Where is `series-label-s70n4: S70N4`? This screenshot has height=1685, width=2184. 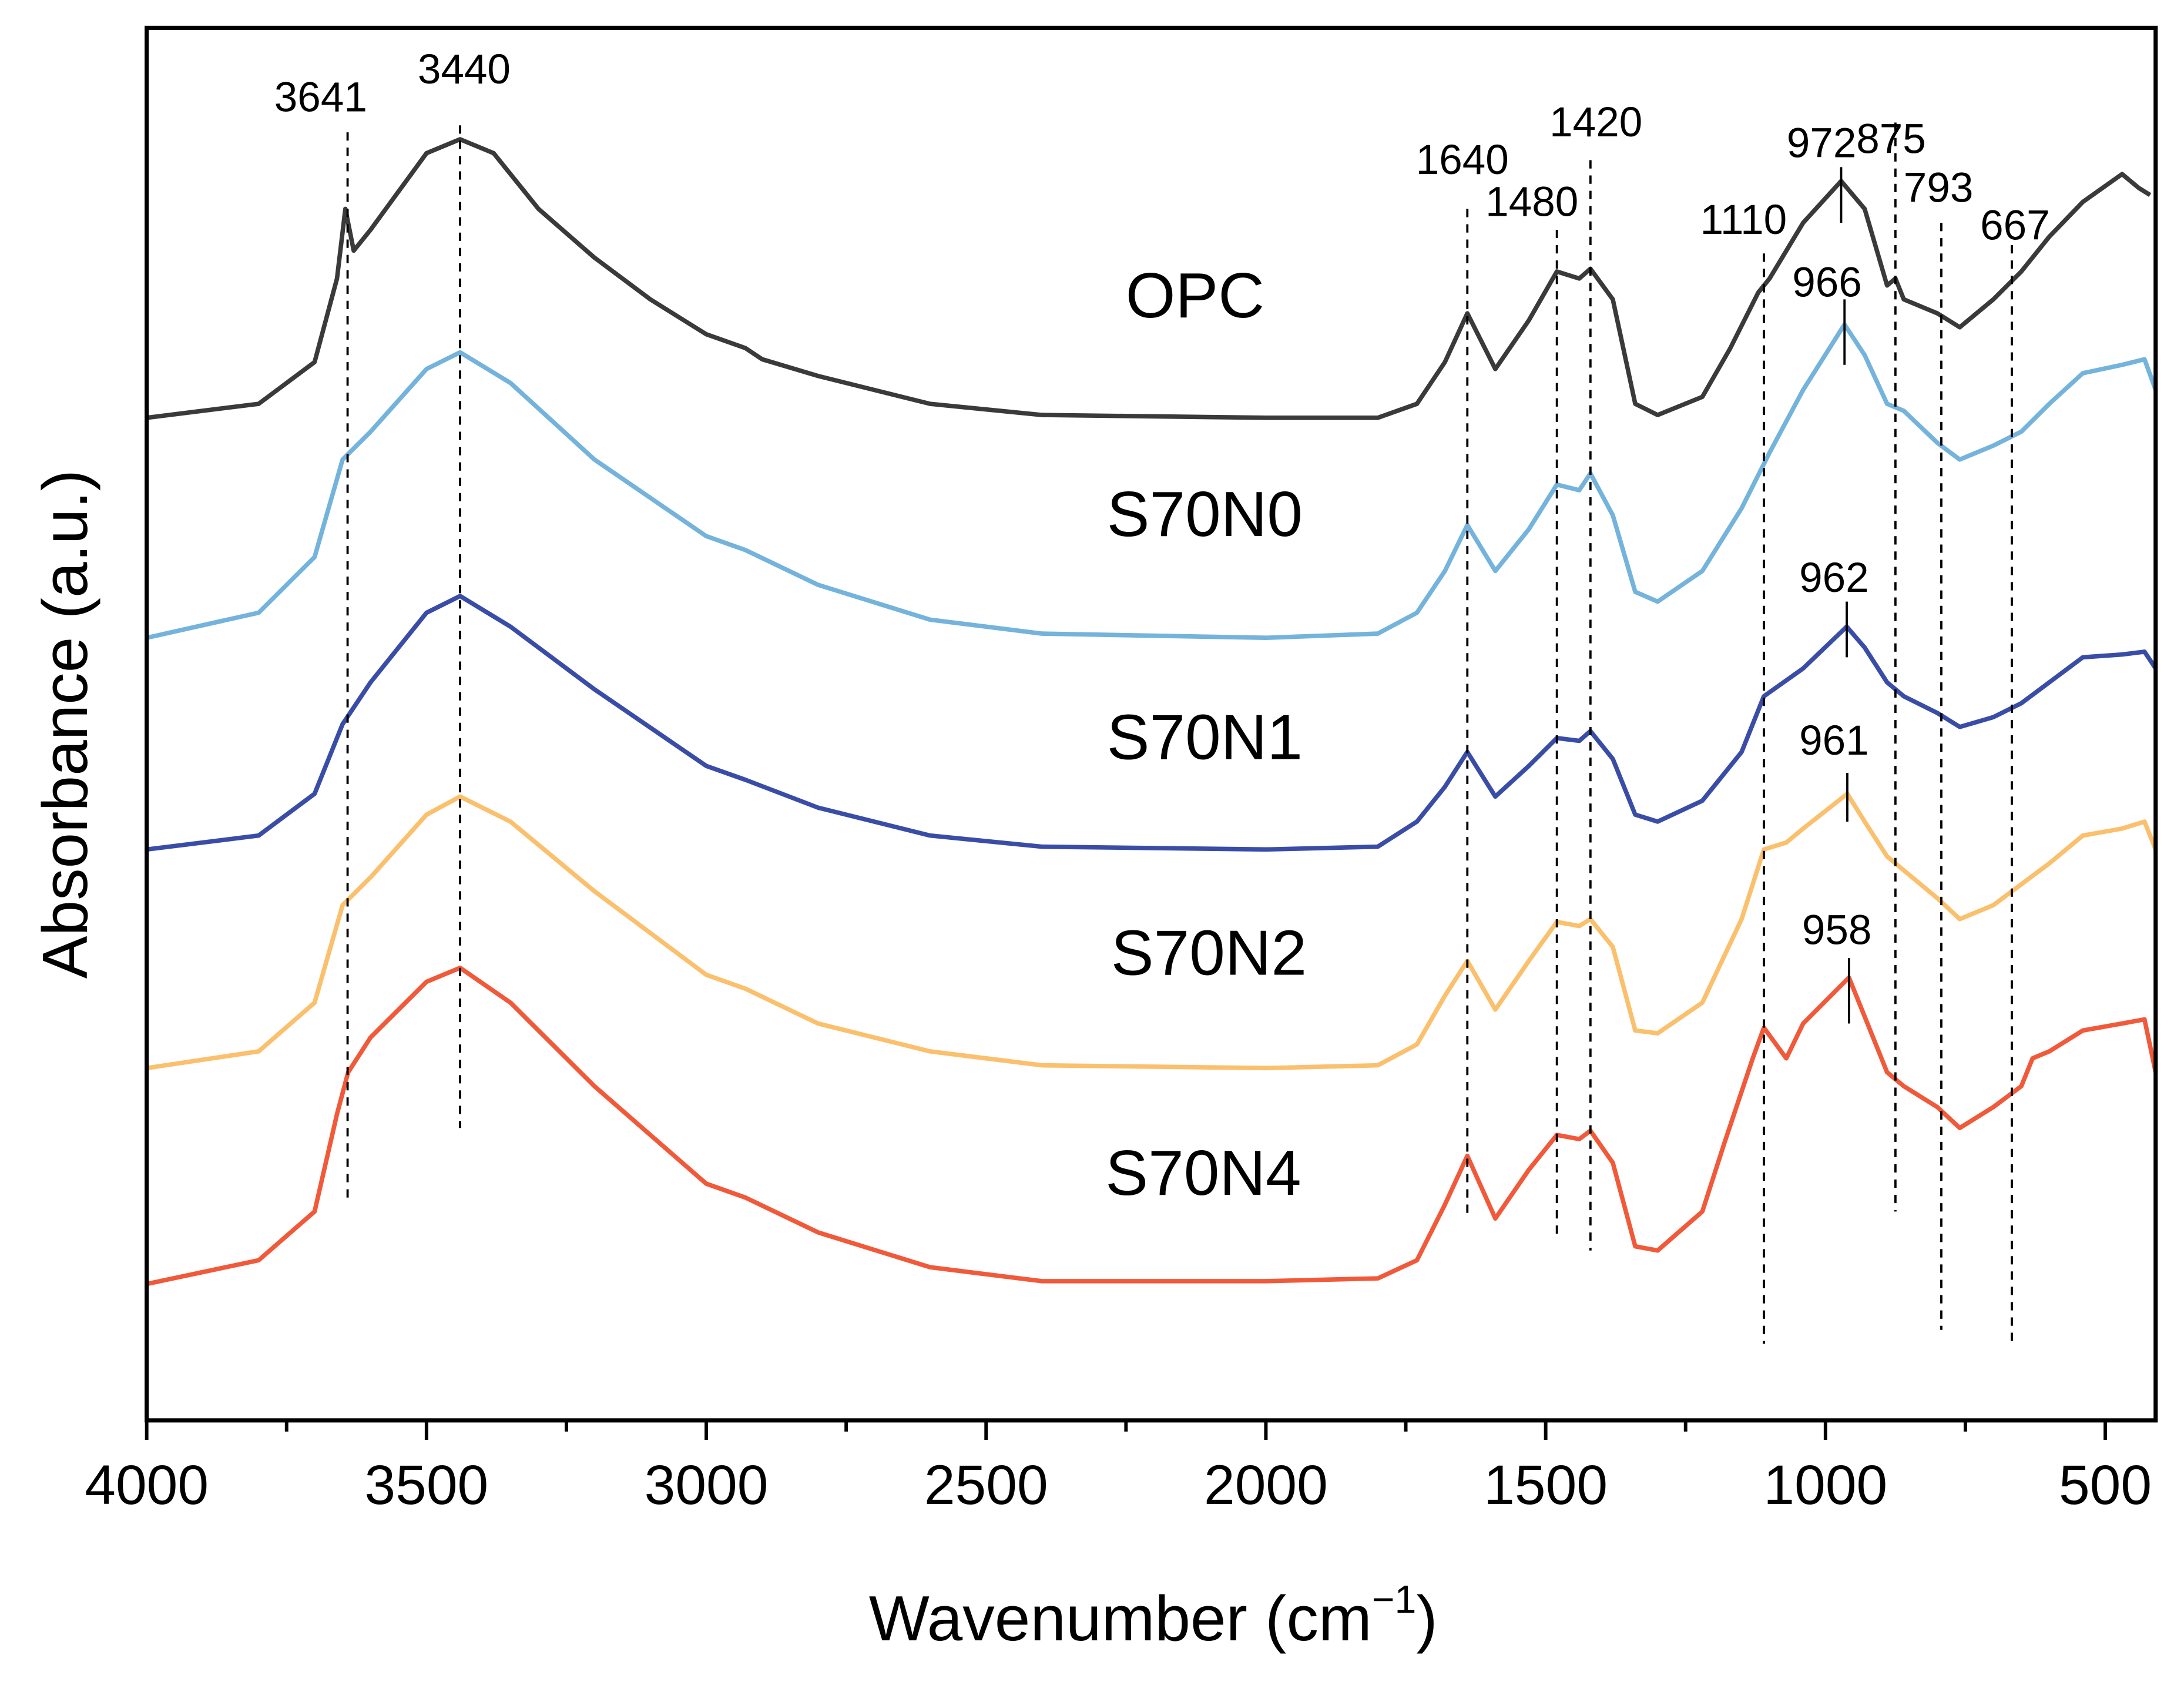
series-label-s70n4: S70N4 is located at coordinates (1203, 1173).